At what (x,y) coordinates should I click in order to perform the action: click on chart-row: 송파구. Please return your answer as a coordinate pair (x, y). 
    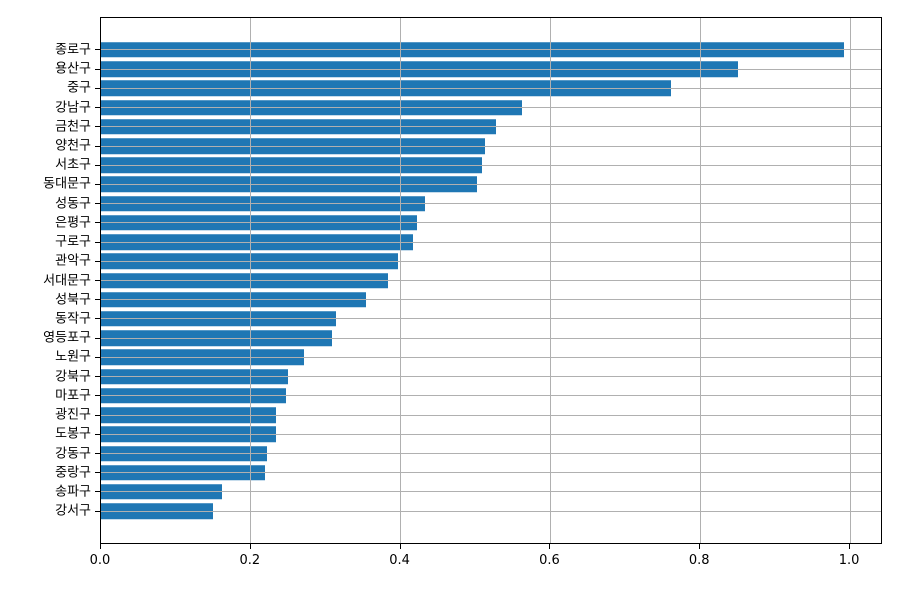
    Looking at the image, I should click on (468, 491).